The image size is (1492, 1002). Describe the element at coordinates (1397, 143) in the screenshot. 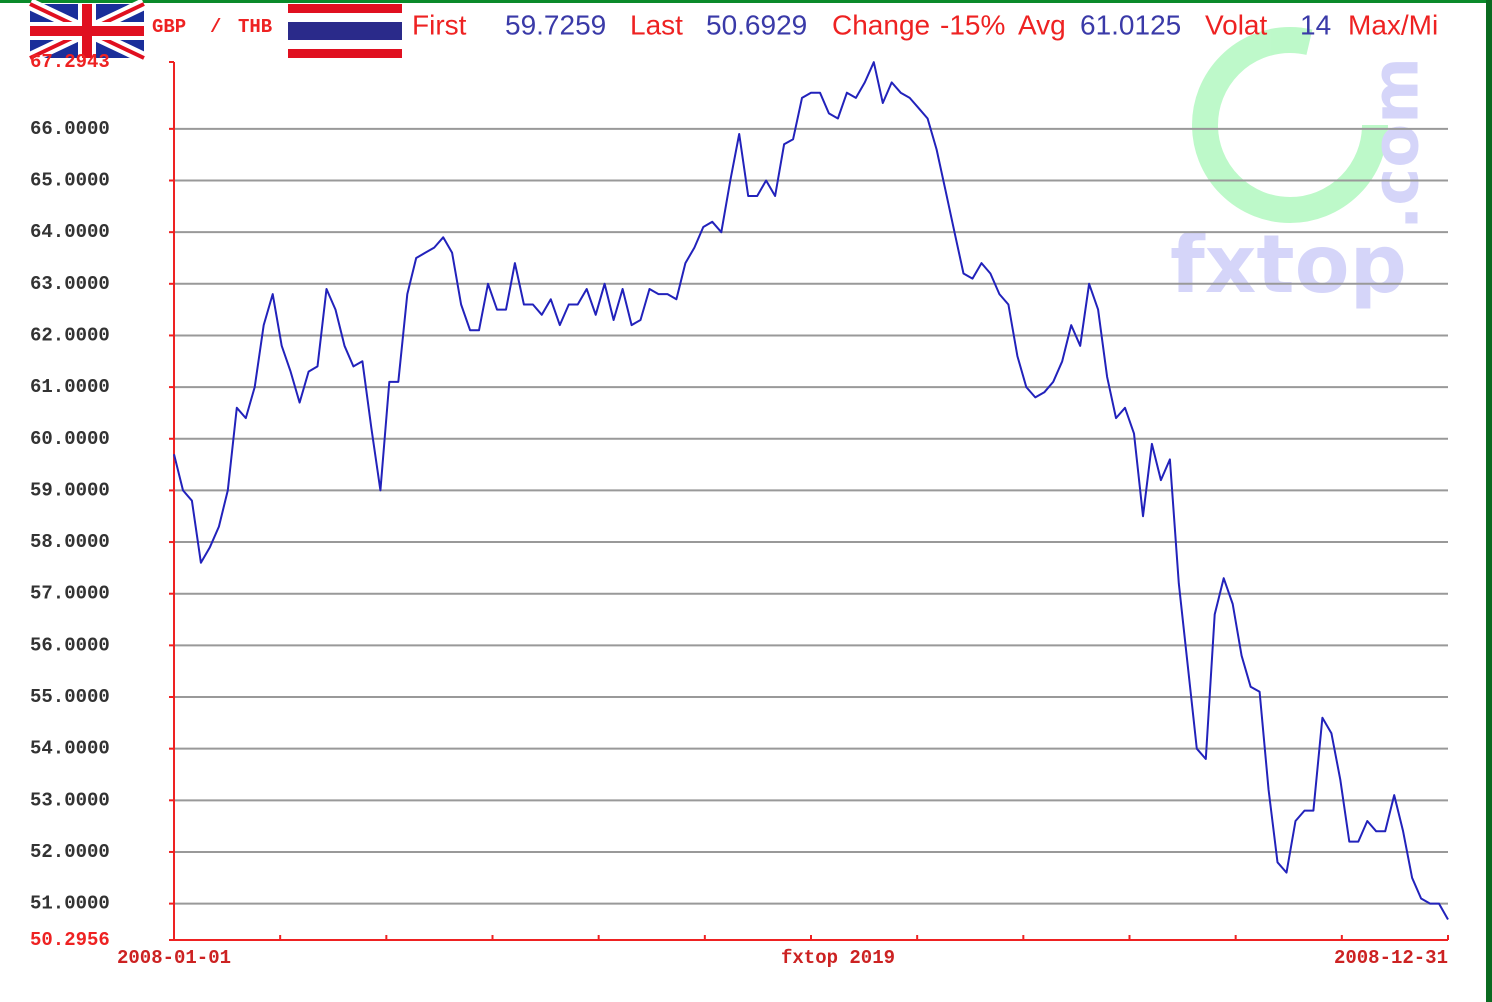

I see `watermark-domain: .com` at that location.